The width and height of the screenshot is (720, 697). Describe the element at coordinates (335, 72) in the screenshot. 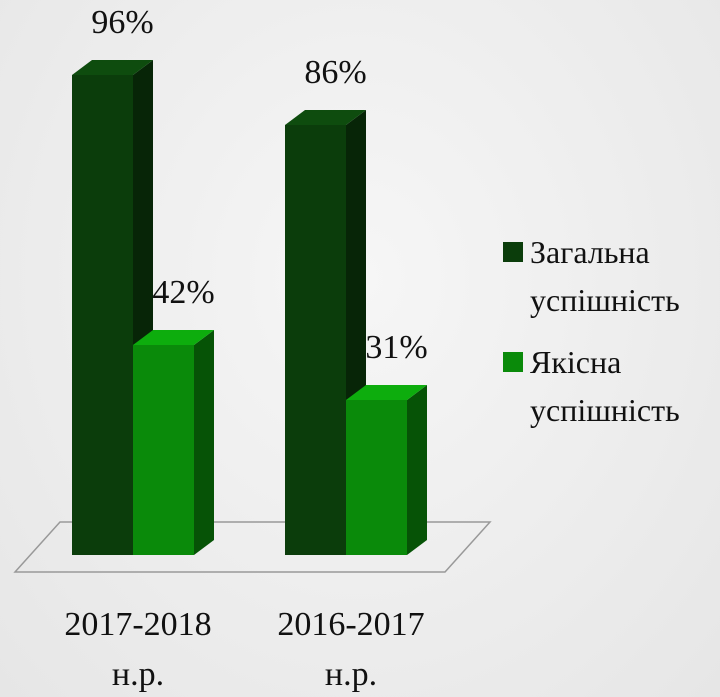

I see `value-label: 86%` at that location.